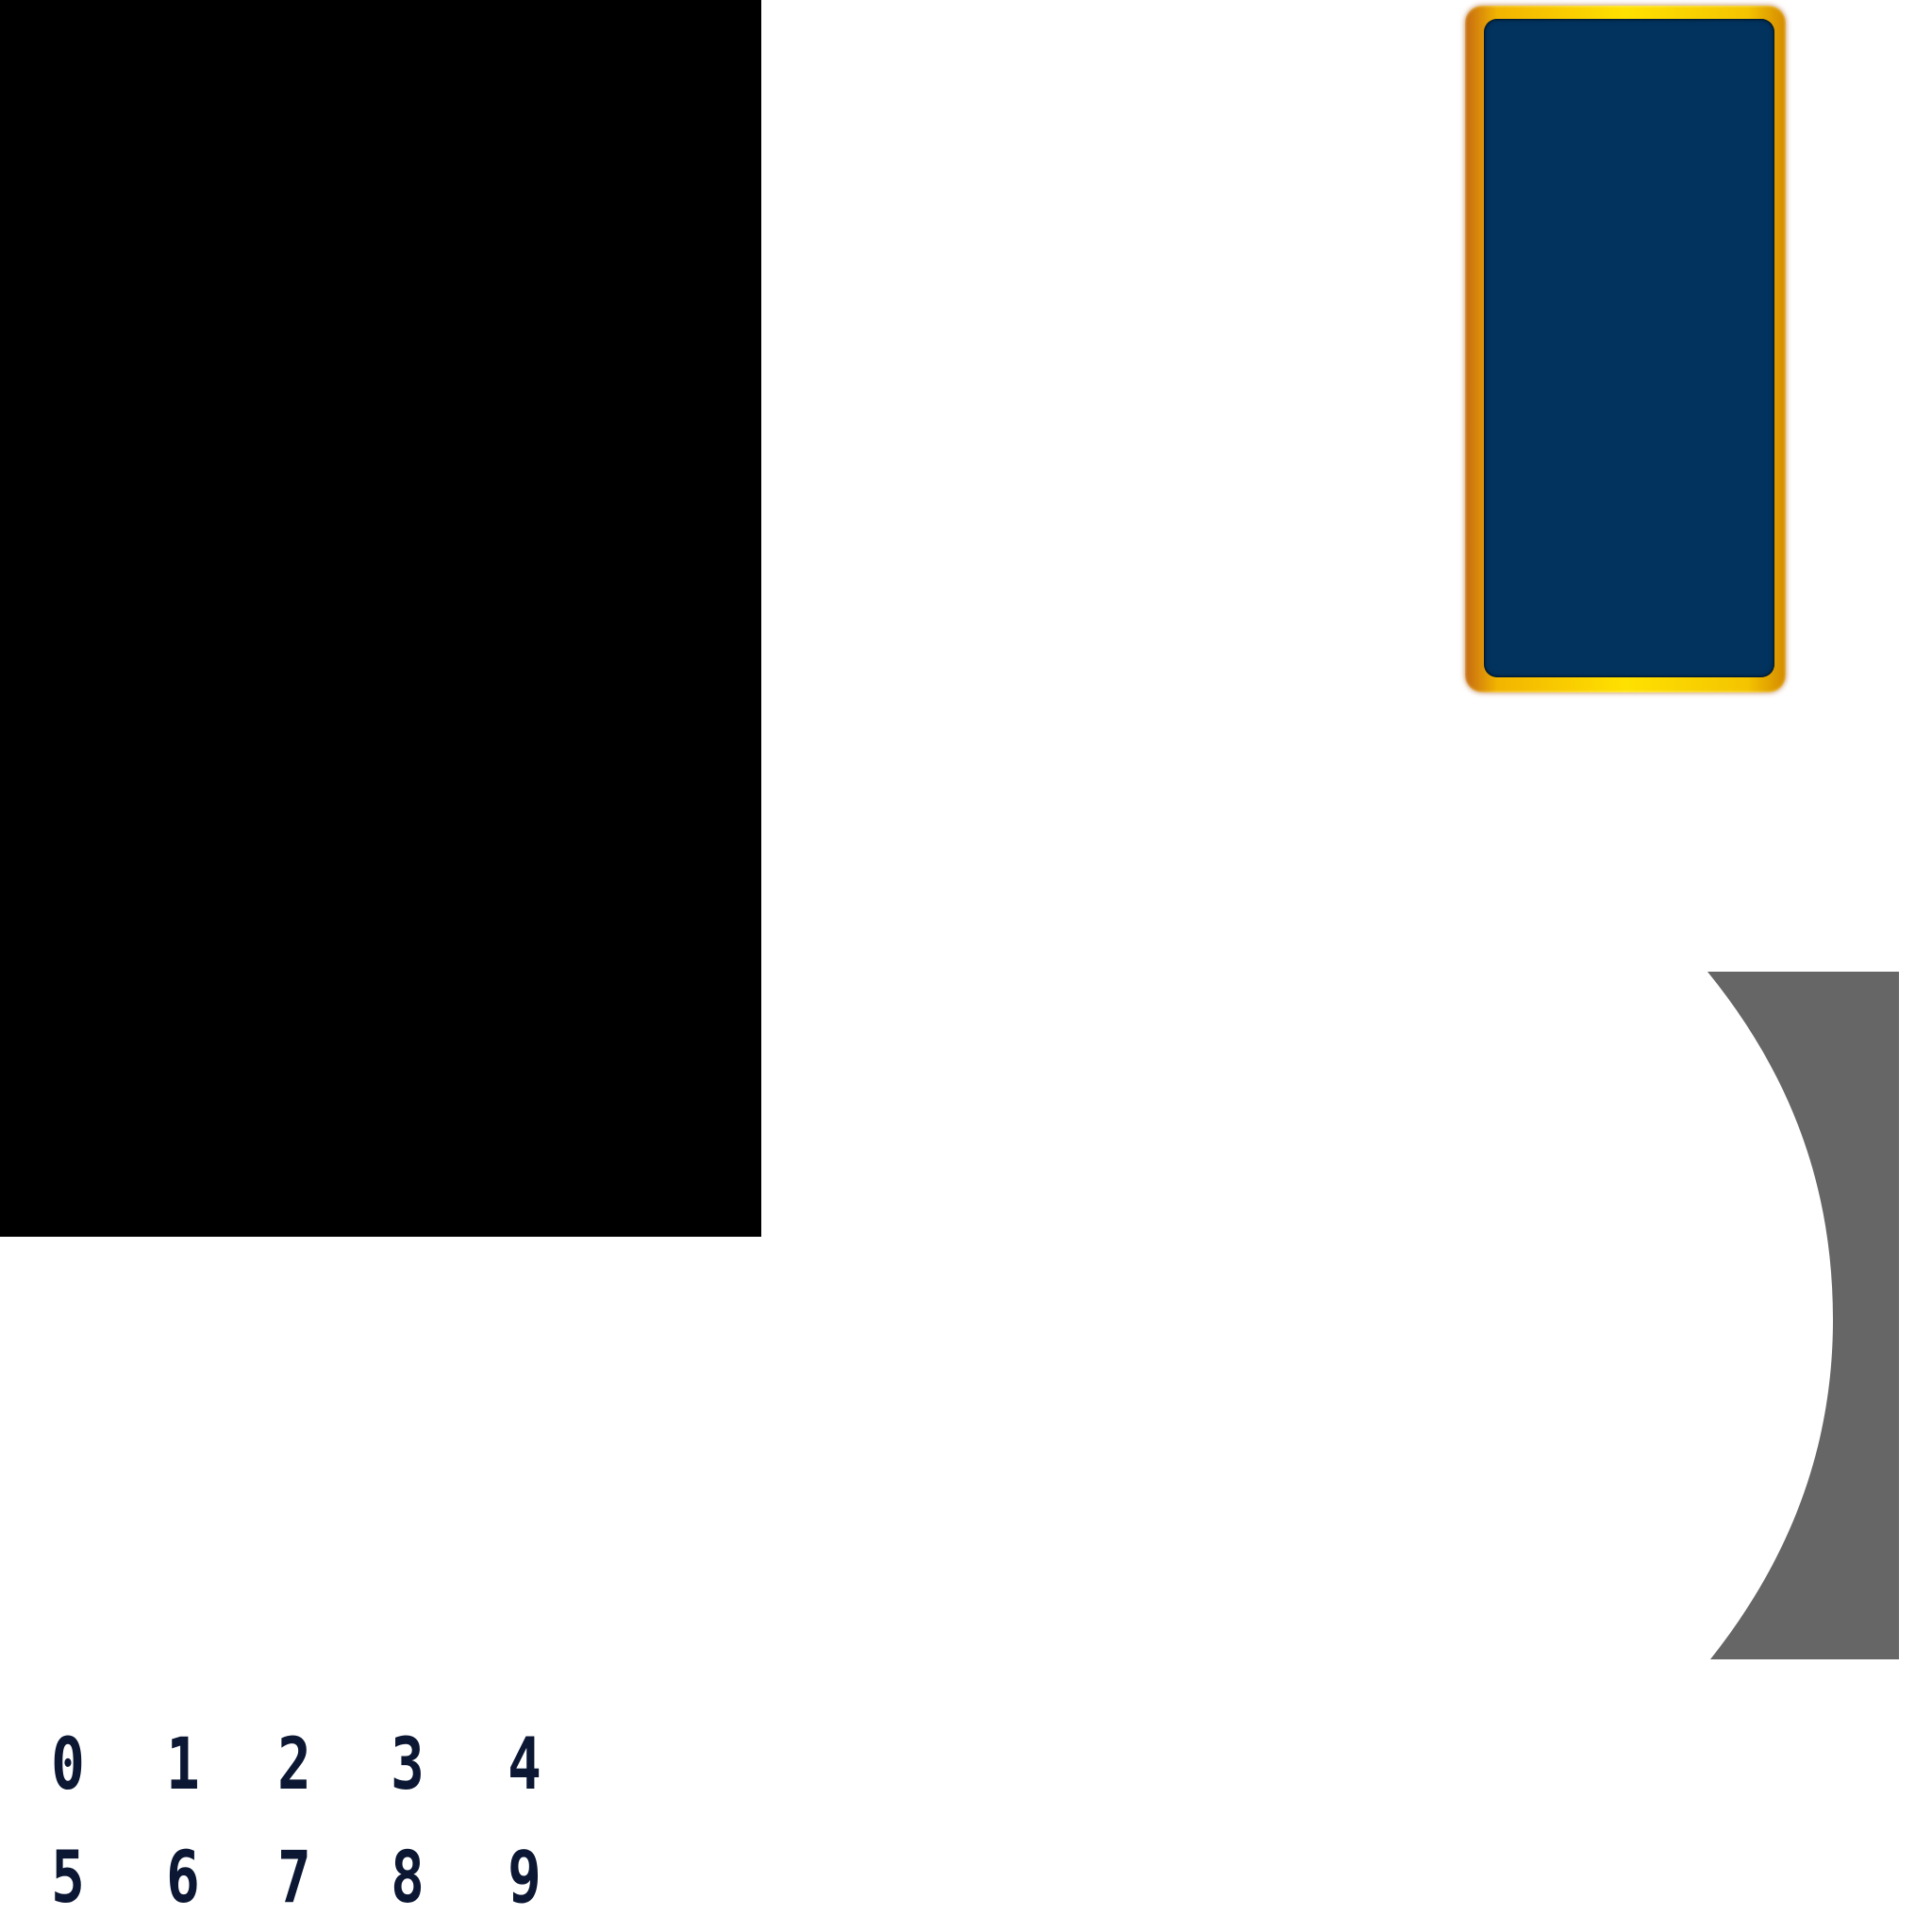 The height and width of the screenshot is (1932, 1932). I want to click on digit-glyphs: 0 1 2 3 4 5 6 7 8 9, so click(293, 1821).